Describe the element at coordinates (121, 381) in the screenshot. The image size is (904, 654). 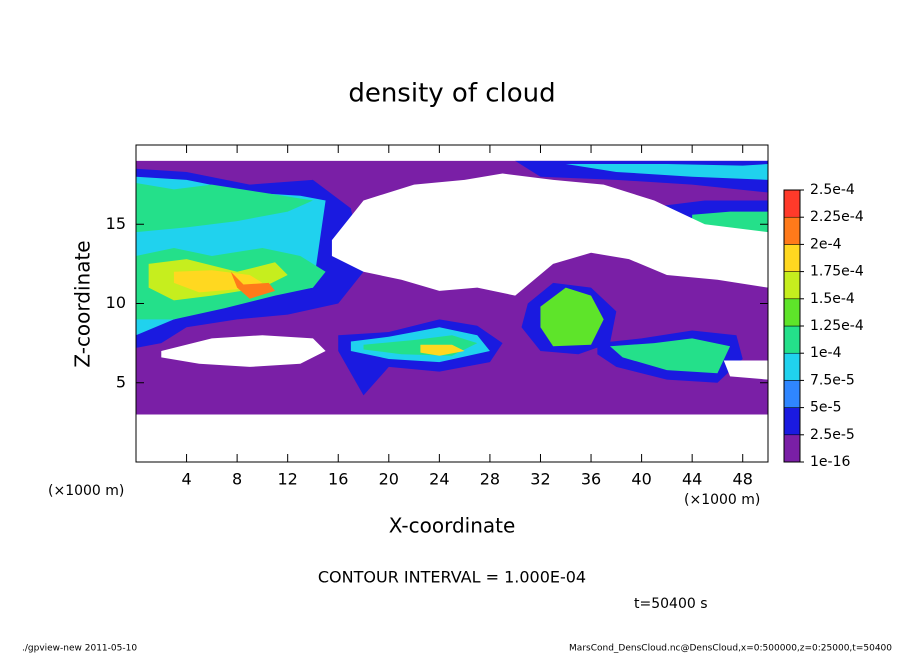
I see `y-tick-label: 5` at that location.